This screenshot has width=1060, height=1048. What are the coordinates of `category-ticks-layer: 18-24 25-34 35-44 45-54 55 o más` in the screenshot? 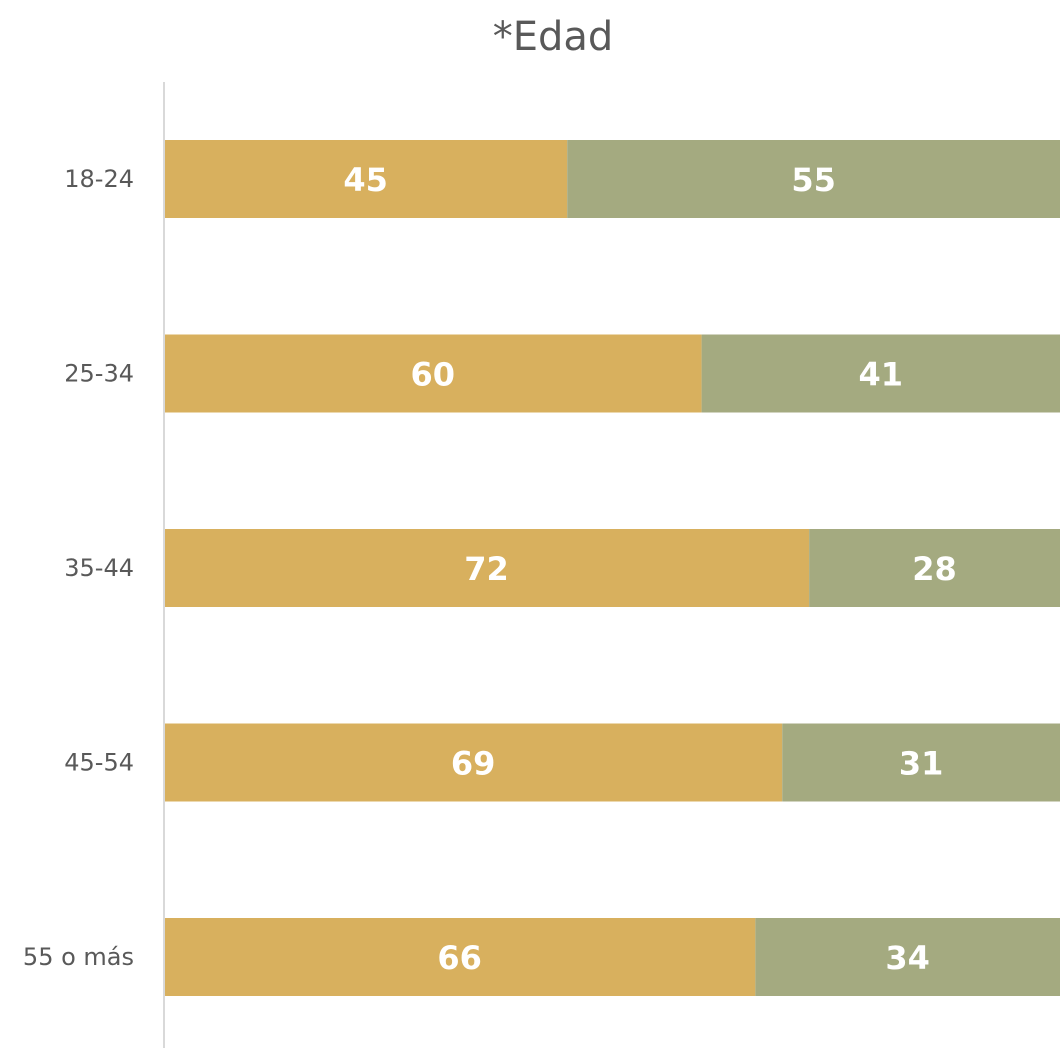 It's located at (78, 568).